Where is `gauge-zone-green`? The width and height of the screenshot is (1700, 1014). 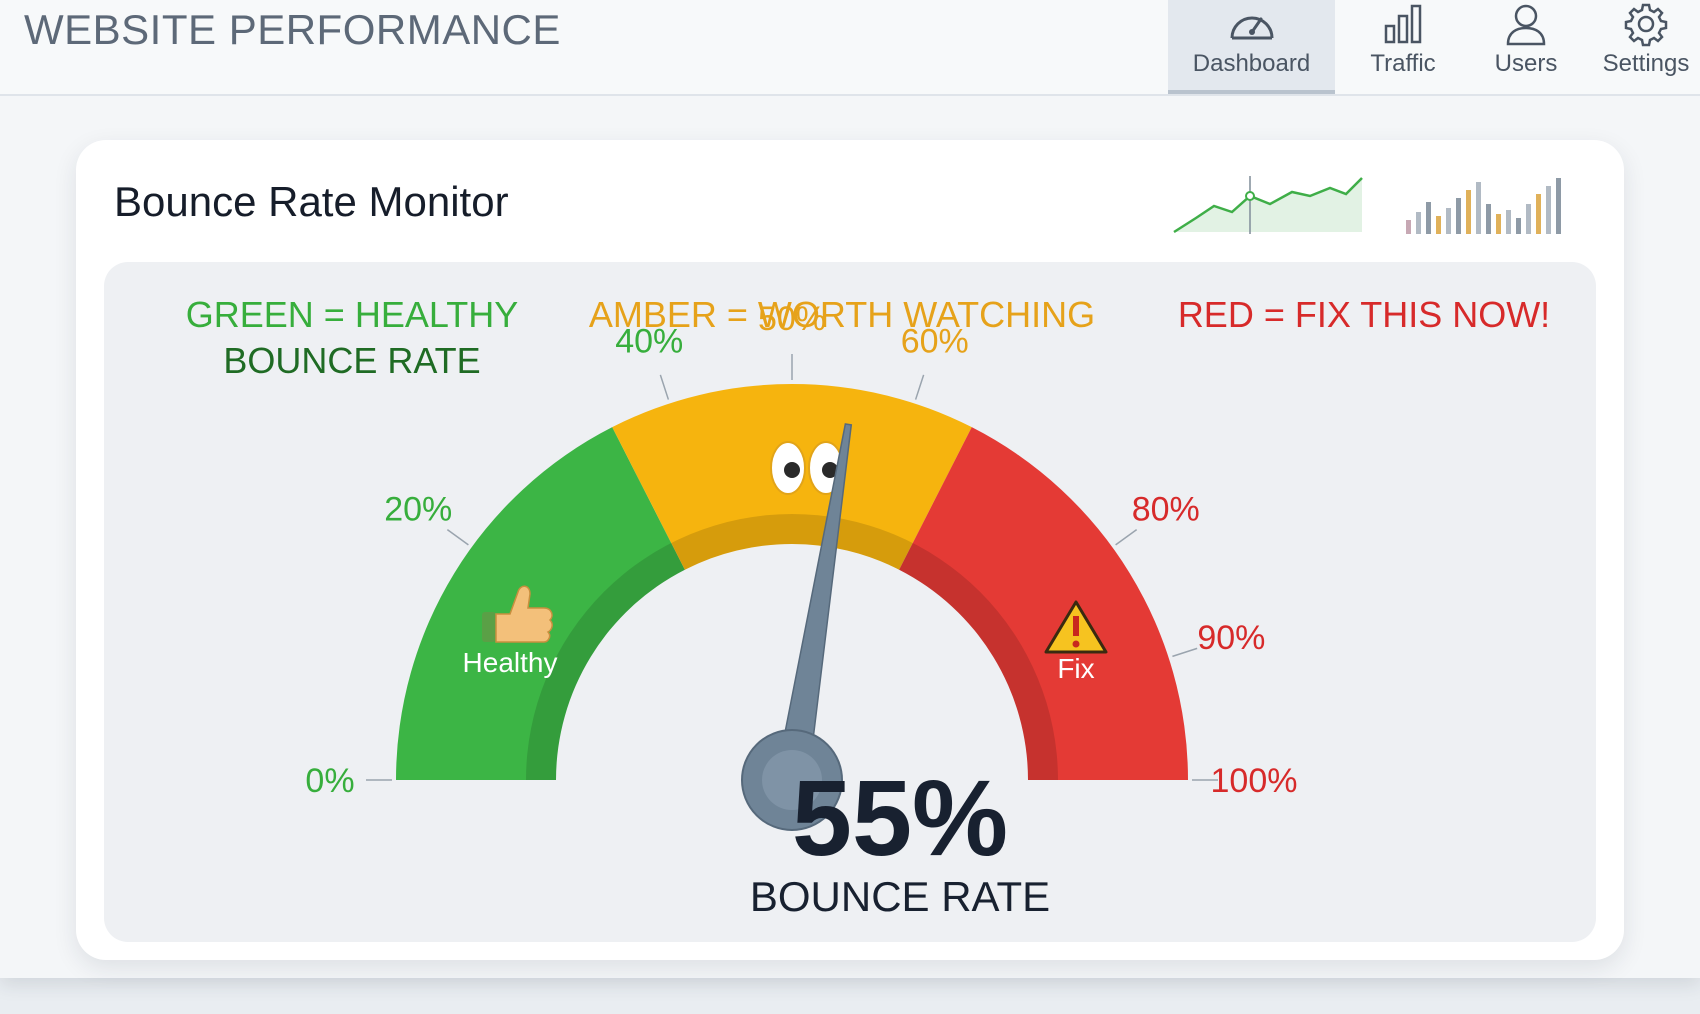 gauge-zone-green is located at coordinates (540, 603).